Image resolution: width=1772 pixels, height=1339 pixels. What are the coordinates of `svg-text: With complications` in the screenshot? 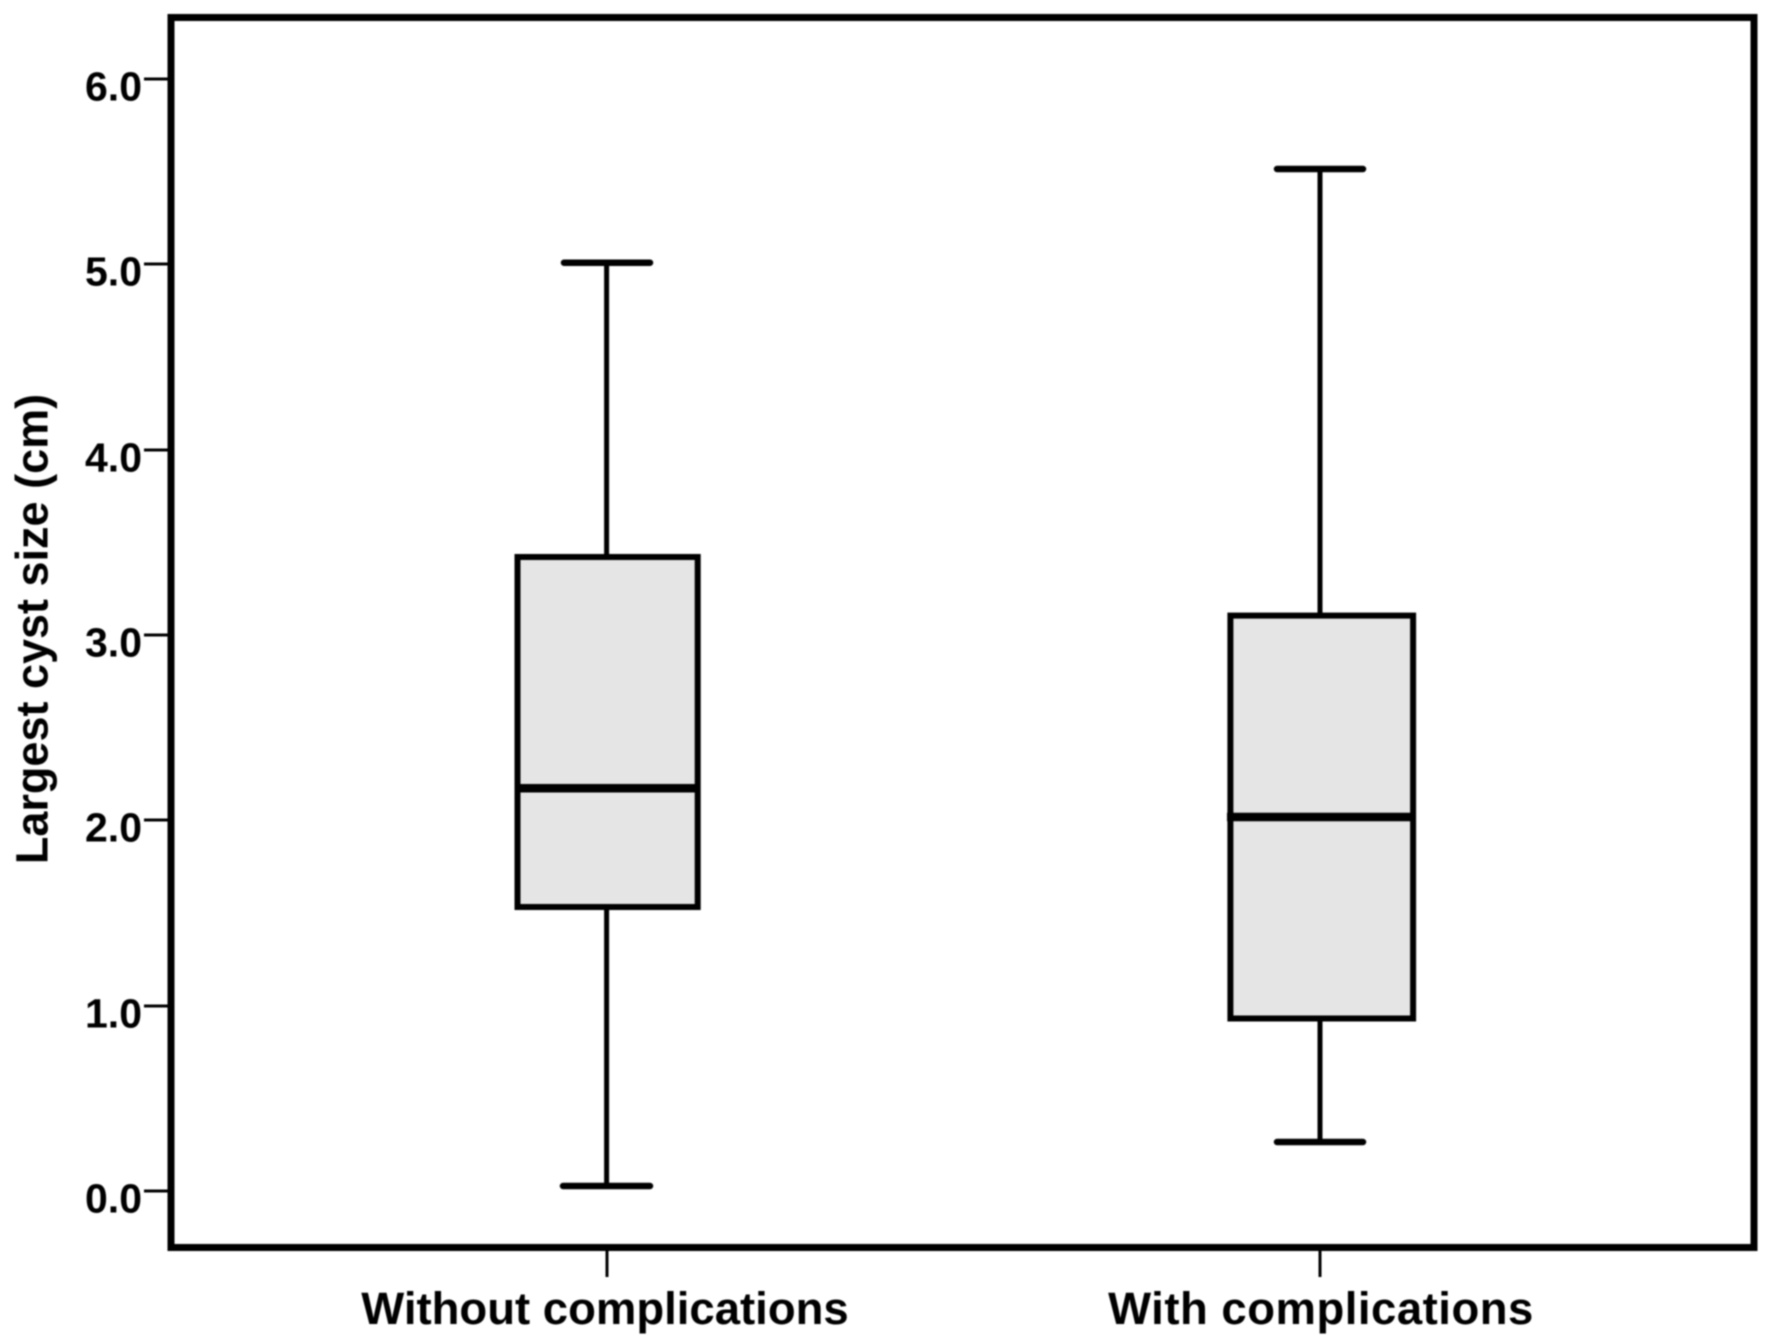 It's located at (1321, 1308).